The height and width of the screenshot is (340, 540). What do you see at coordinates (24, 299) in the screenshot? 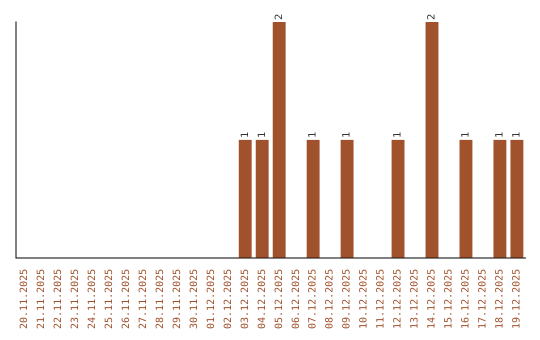
I see `x-tick-label: 20.11.2025` at bounding box center [24, 299].